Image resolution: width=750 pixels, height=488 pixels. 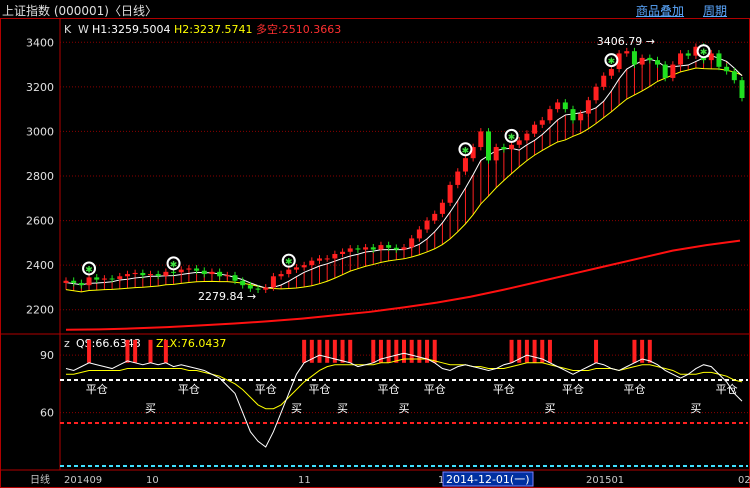 What do you see at coordinates (40, 176) in the screenshot?
I see `y-tick-label: 2800` at bounding box center [40, 176].